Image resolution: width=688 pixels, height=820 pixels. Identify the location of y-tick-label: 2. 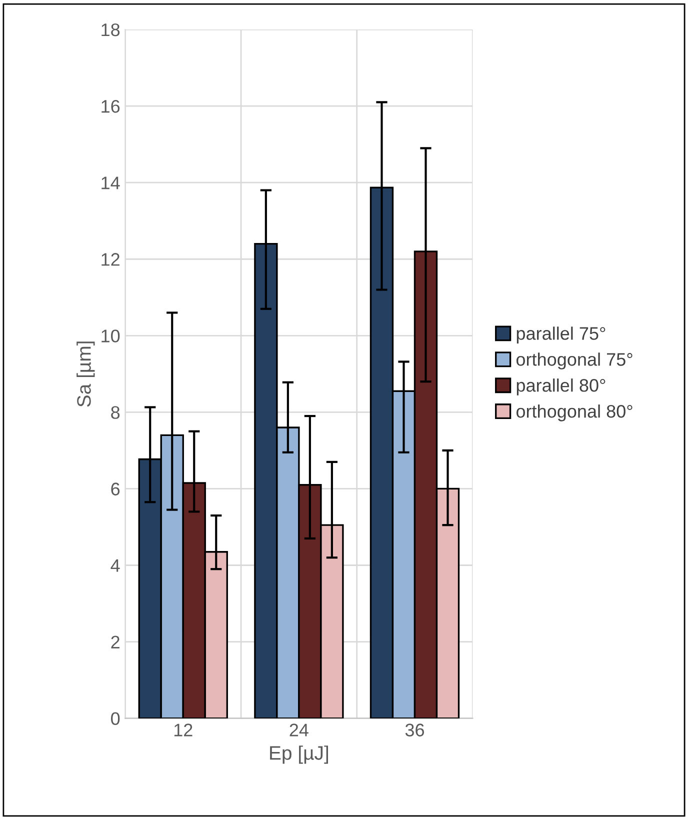
(115, 642).